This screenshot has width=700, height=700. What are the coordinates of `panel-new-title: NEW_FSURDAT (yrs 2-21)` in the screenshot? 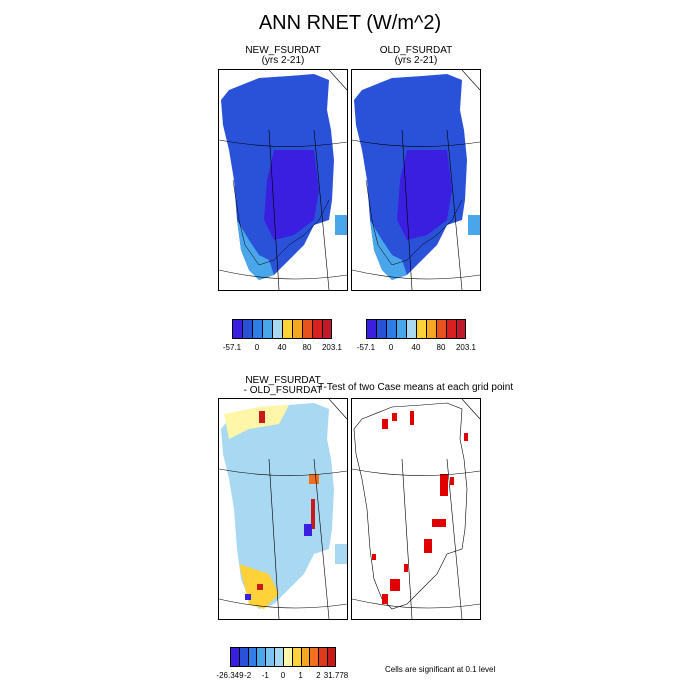 It's located at (283, 56).